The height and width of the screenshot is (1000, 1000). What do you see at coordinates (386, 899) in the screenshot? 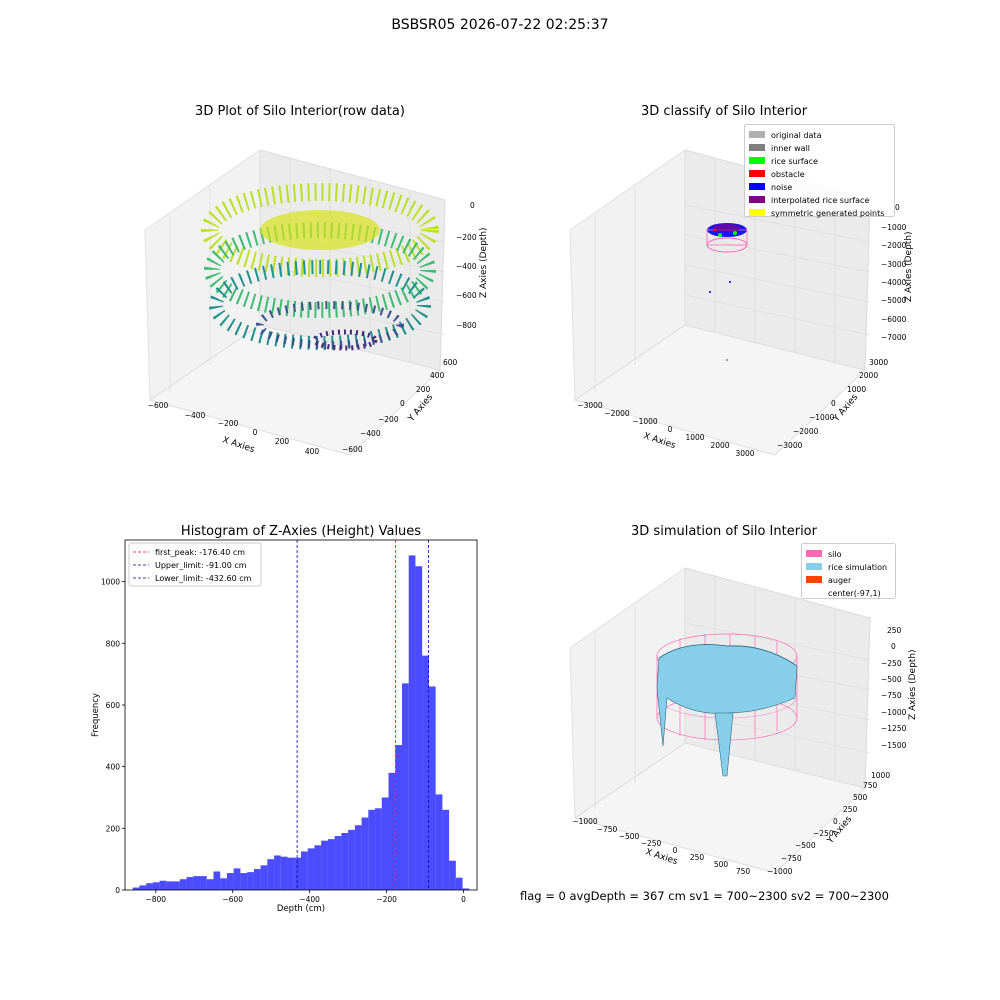
I see `histogram-xtick-label: −200` at bounding box center [386, 899].